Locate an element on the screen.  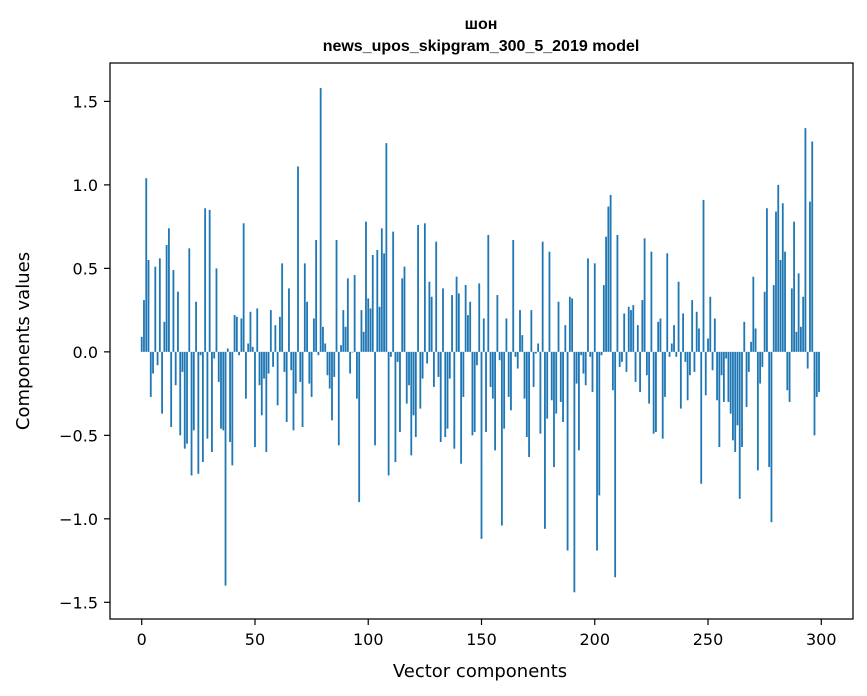
y-tick-label: 1.0 is located at coordinates (85, 185).